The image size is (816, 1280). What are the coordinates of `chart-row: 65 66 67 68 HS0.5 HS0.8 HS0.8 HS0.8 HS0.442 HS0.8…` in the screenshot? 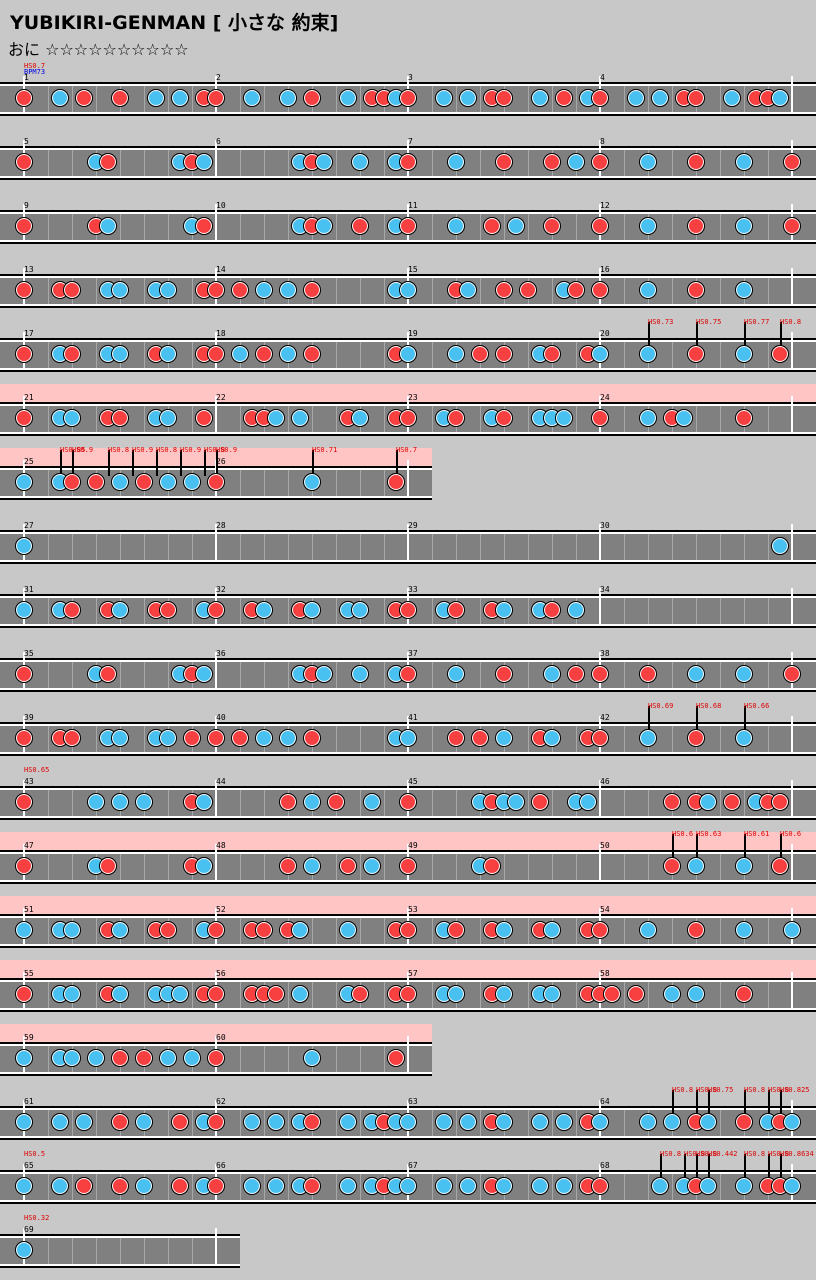 It's located at (408, 1183).